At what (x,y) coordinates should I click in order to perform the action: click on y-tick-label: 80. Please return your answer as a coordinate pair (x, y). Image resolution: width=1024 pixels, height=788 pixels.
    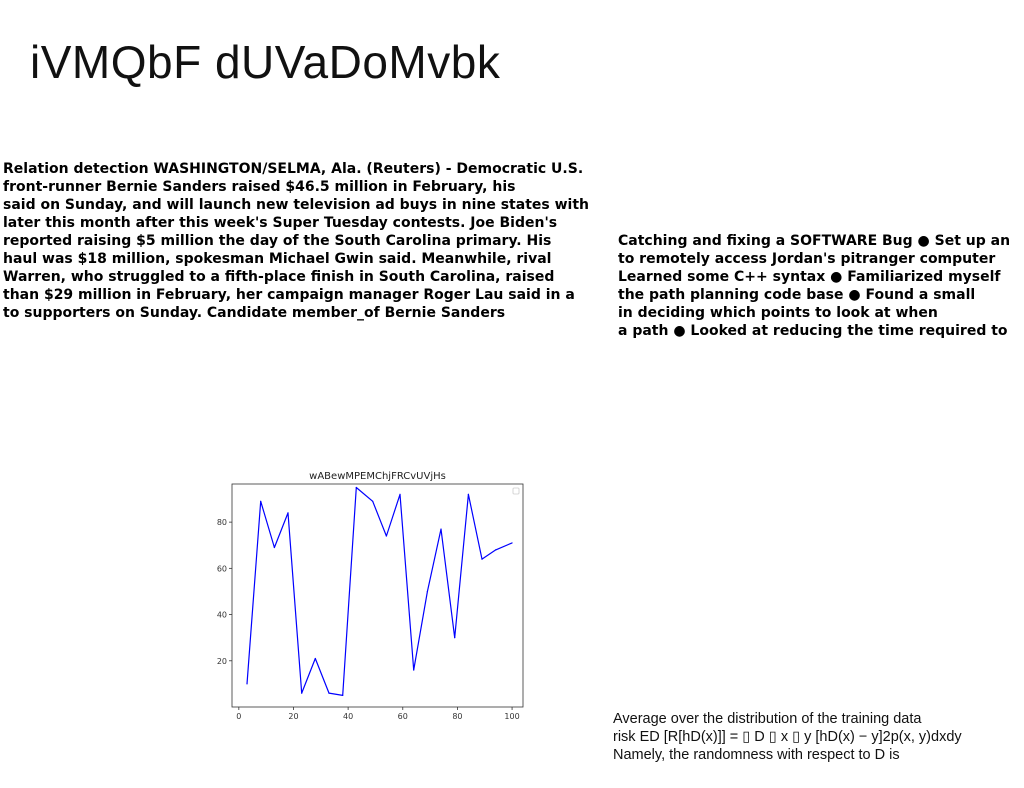
    Looking at the image, I should click on (222, 522).